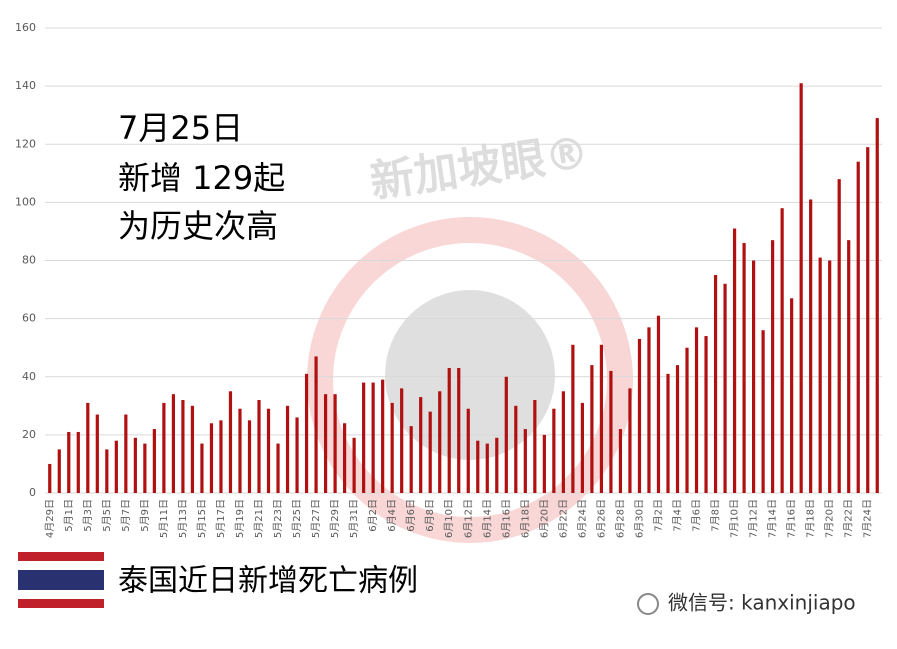  Describe the element at coordinates (29, 318) in the screenshot. I see `y-tick-label: 60` at that location.